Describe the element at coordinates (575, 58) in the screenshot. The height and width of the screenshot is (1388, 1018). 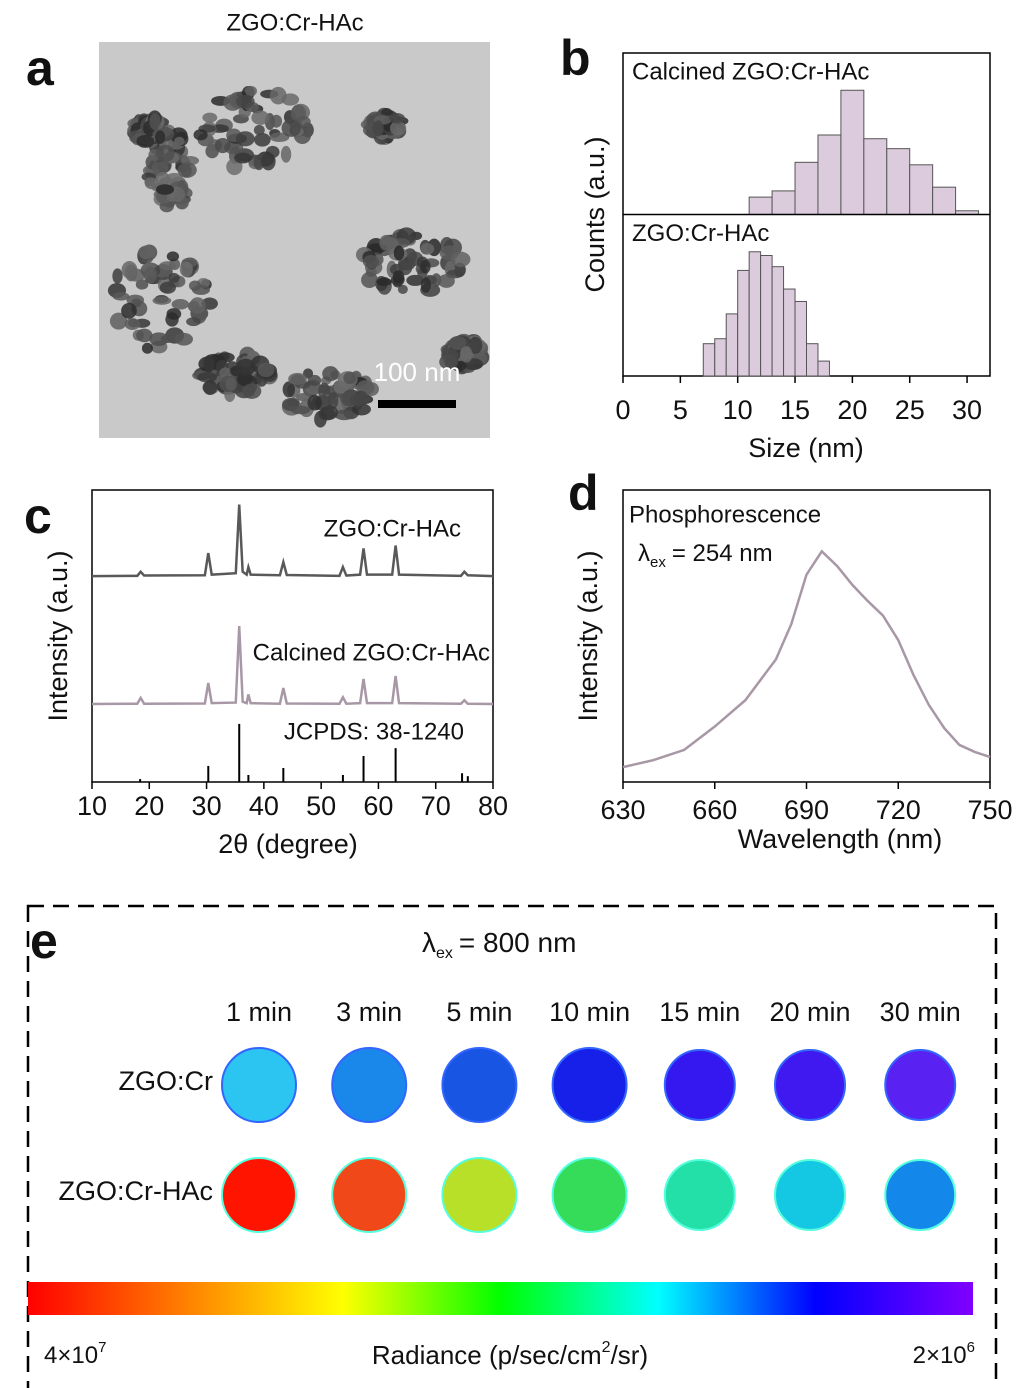
I see `panel-letter: b` at that location.